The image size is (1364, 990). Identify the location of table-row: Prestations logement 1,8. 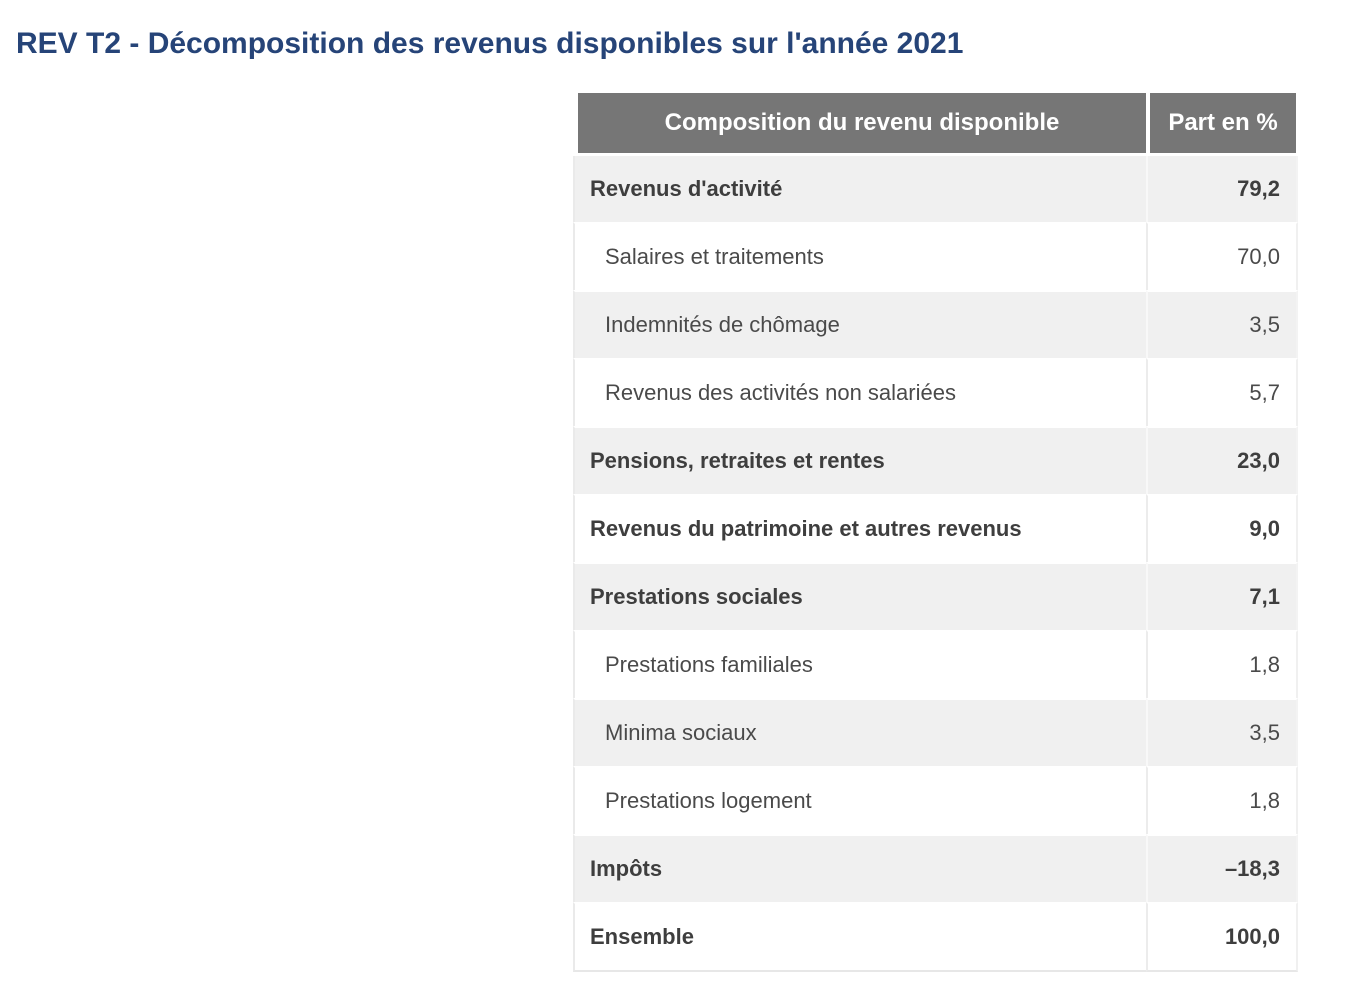
(935, 800).